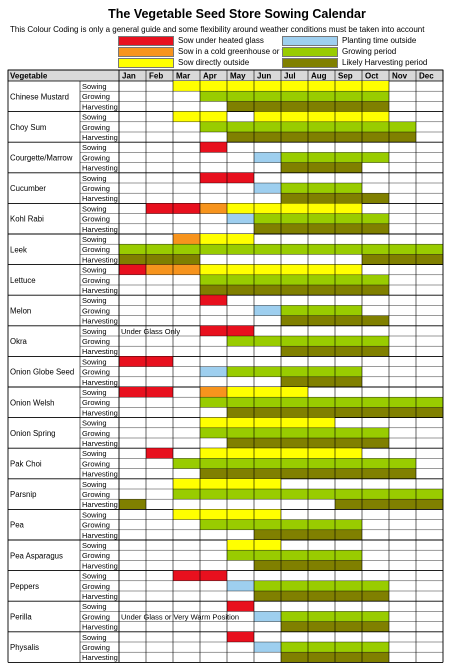 The image size is (474, 669). Describe the element at coordinates (17, 525) in the screenshot. I see `vegetable-name: Pea` at that location.